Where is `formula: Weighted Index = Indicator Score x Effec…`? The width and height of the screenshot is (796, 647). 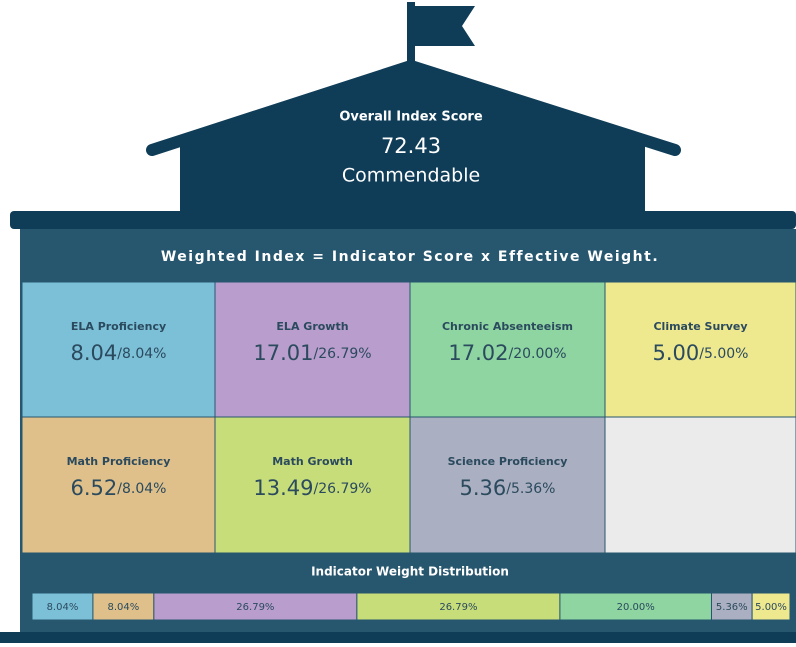 formula: Weighted Index = Indicator Score x Effec… is located at coordinates (410, 257).